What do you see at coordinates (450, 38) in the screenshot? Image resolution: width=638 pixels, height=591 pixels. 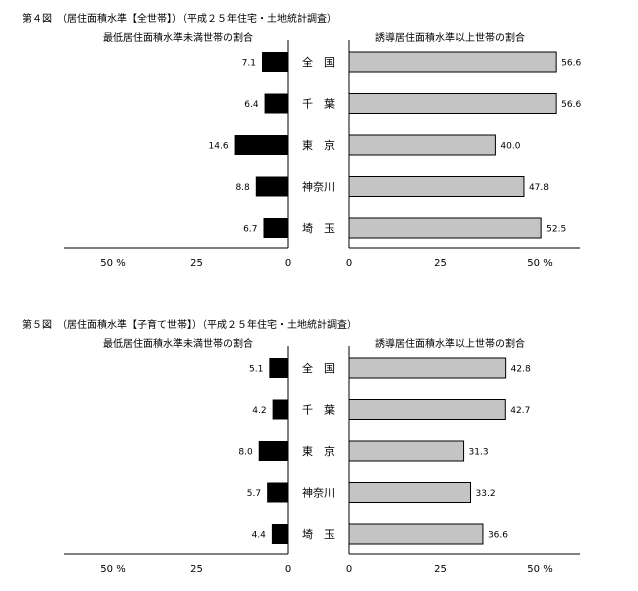 I see `figure-4-right-title: 誘導居住面積水準以上世帯の割合` at bounding box center [450, 38].